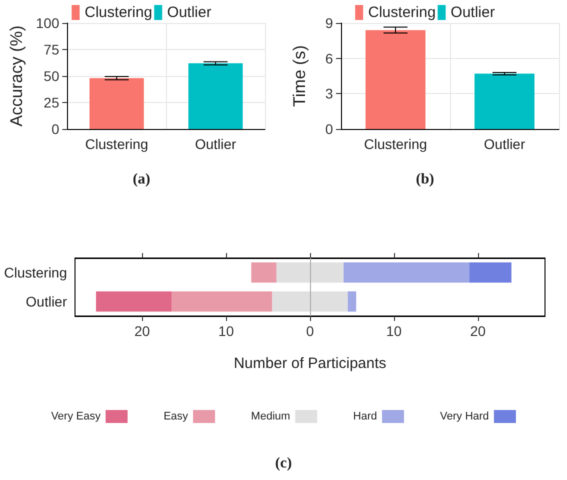  I want to click on category-label: Clustering, so click(35, 272).